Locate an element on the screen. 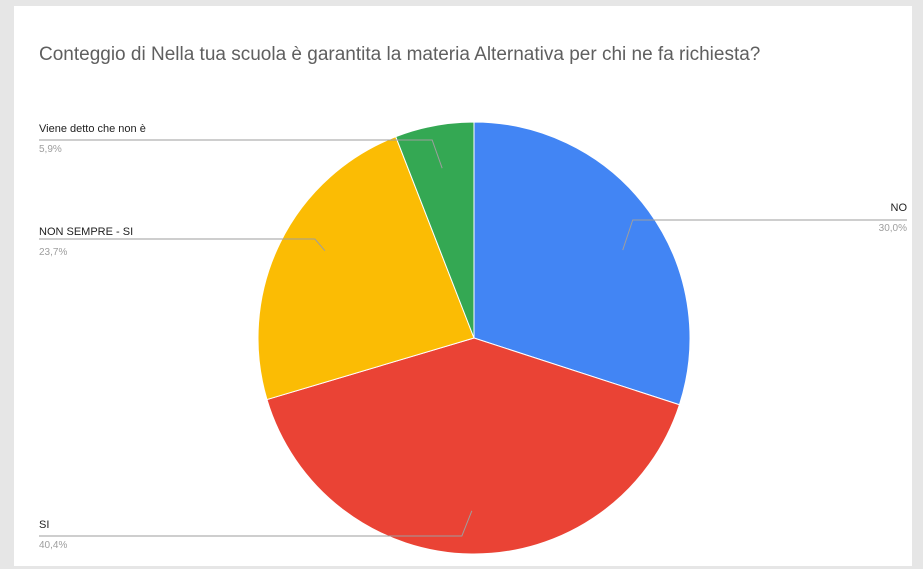 This screenshot has width=923, height=569. slice-label-1: SI is located at coordinates (44, 525).